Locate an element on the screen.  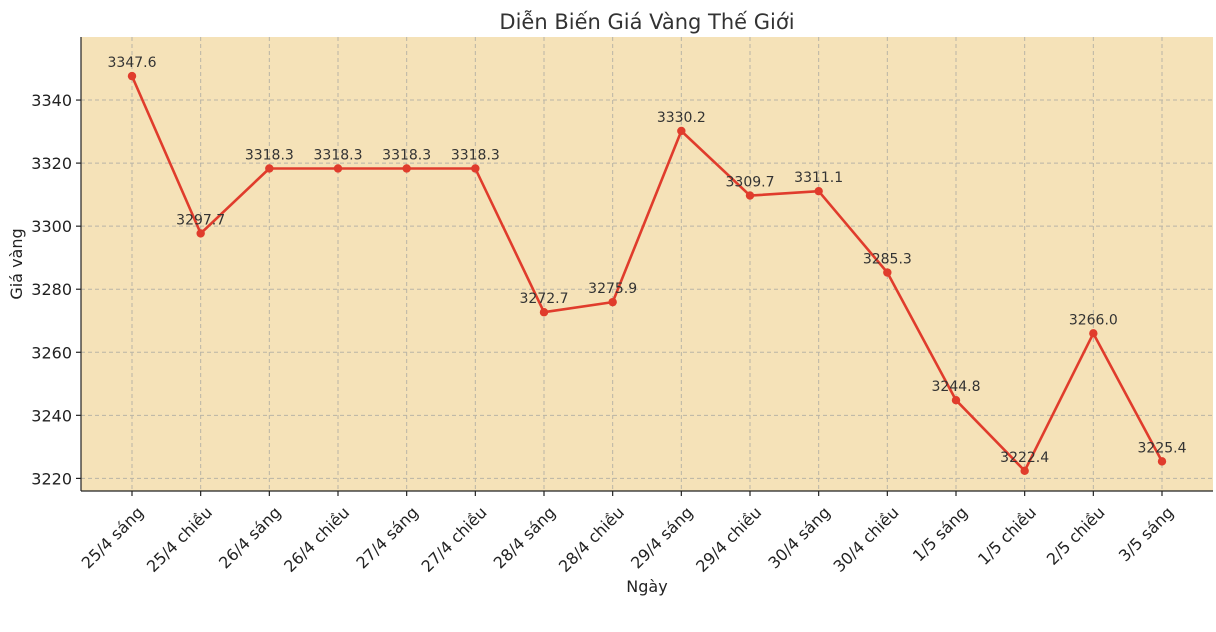
x-axis-label: Ngày is located at coordinates (646, 586).